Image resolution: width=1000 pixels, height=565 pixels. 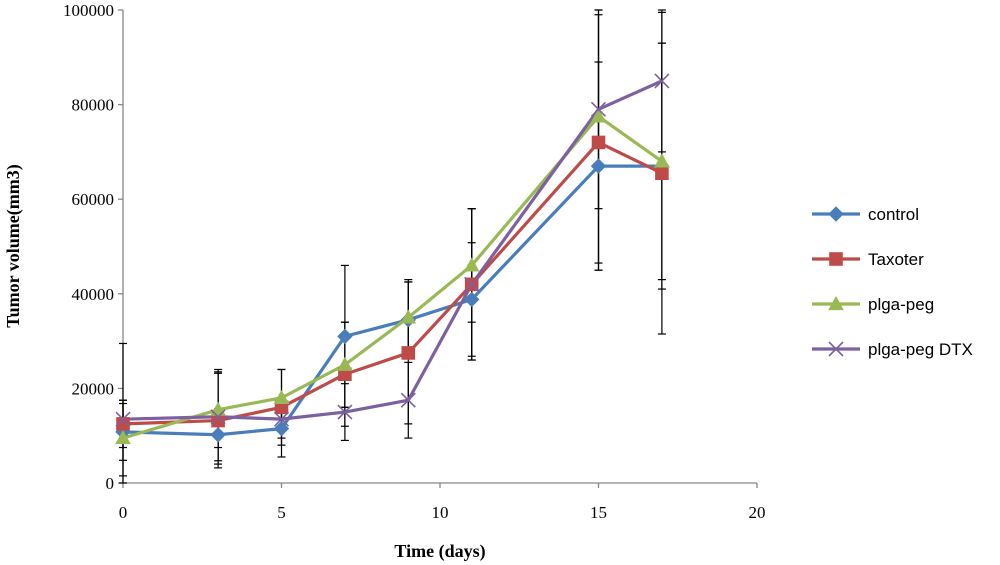 I want to click on x-tick-label: 0, so click(x=123, y=512).